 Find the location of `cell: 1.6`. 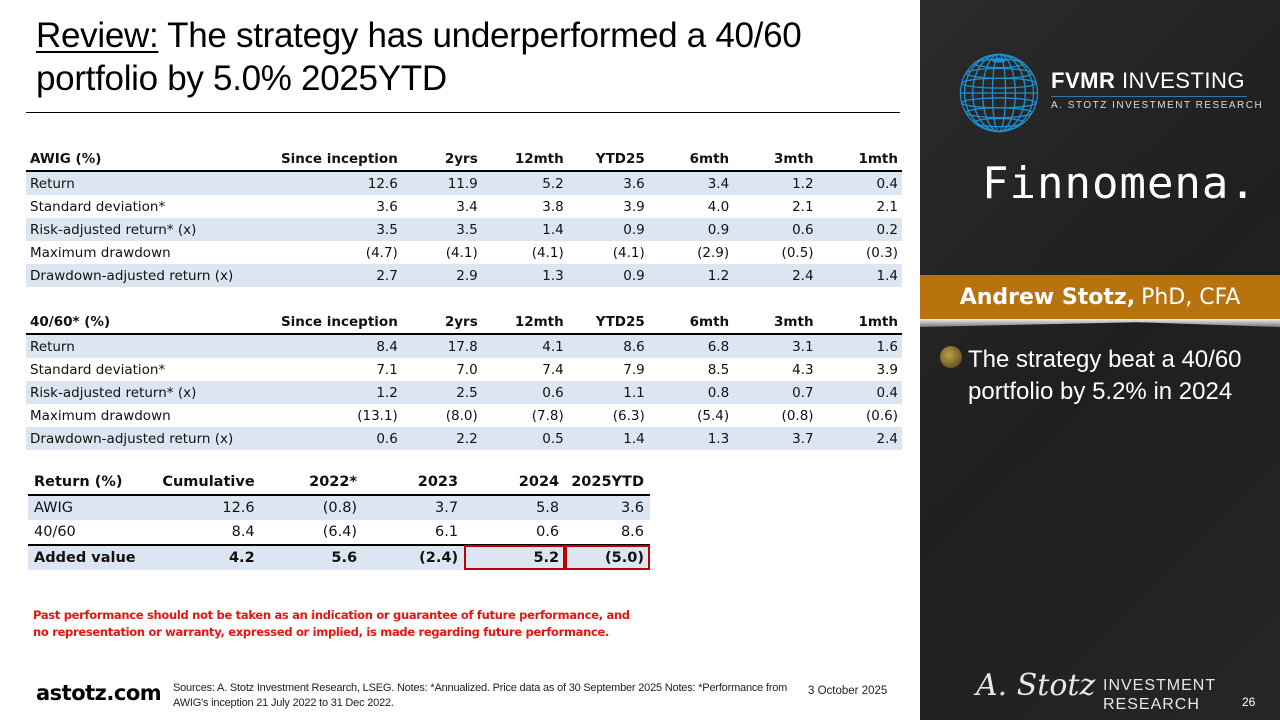

cell: 1.6 is located at coordinates (859, 346).